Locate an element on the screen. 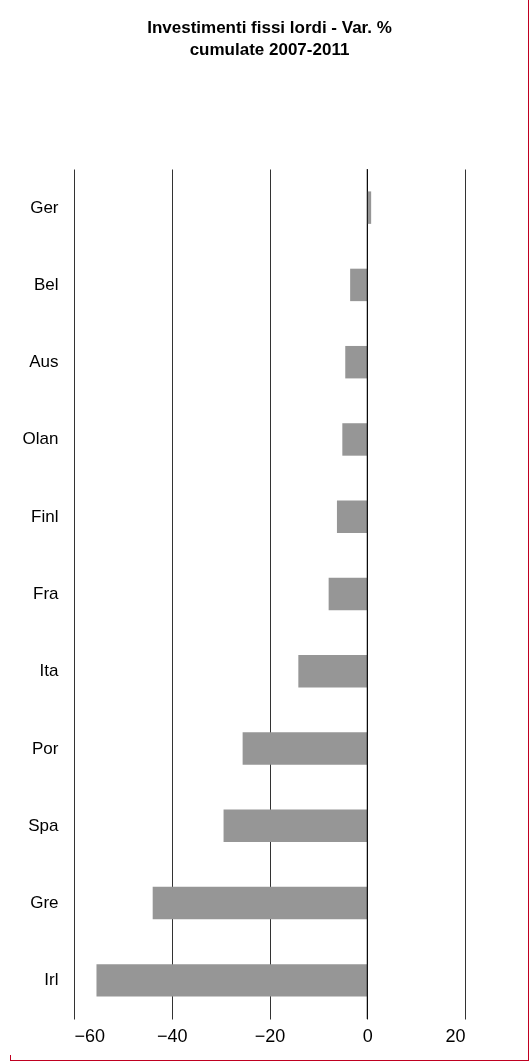  y-tick-label: Aus is located at coordinates (44, 362).